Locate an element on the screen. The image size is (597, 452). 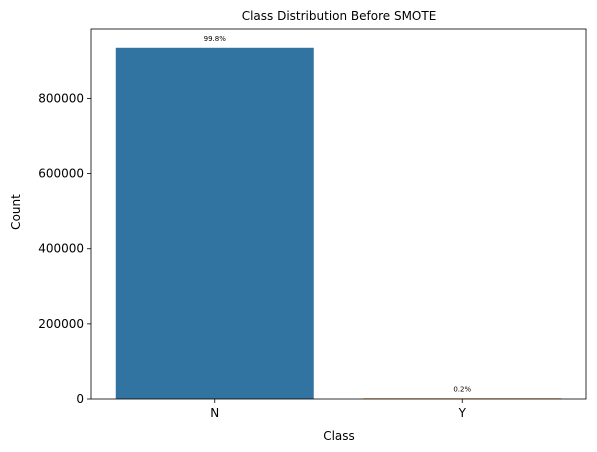
chart-title: Class Distribution Before SMOTE is located at coordinates (339, 16).